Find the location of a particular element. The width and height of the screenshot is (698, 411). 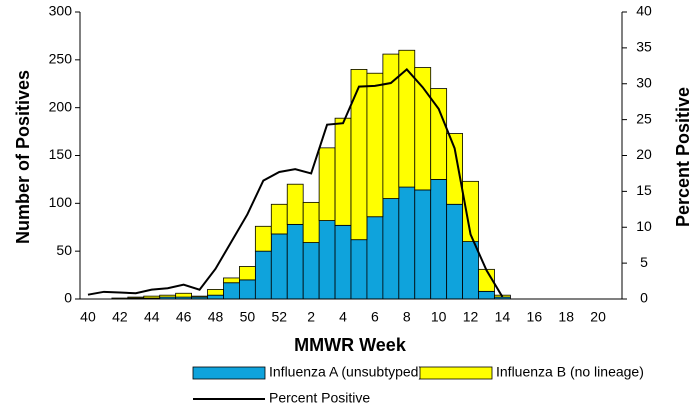

y2-tick-label: 15 is located at coordinates (644, 190).